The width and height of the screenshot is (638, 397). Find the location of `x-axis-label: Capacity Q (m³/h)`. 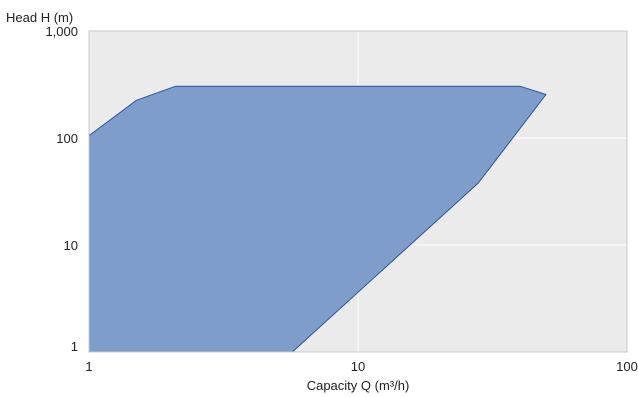

x-axis-label: Capacity Q (m³/h) is located at coordinates (358, 385).